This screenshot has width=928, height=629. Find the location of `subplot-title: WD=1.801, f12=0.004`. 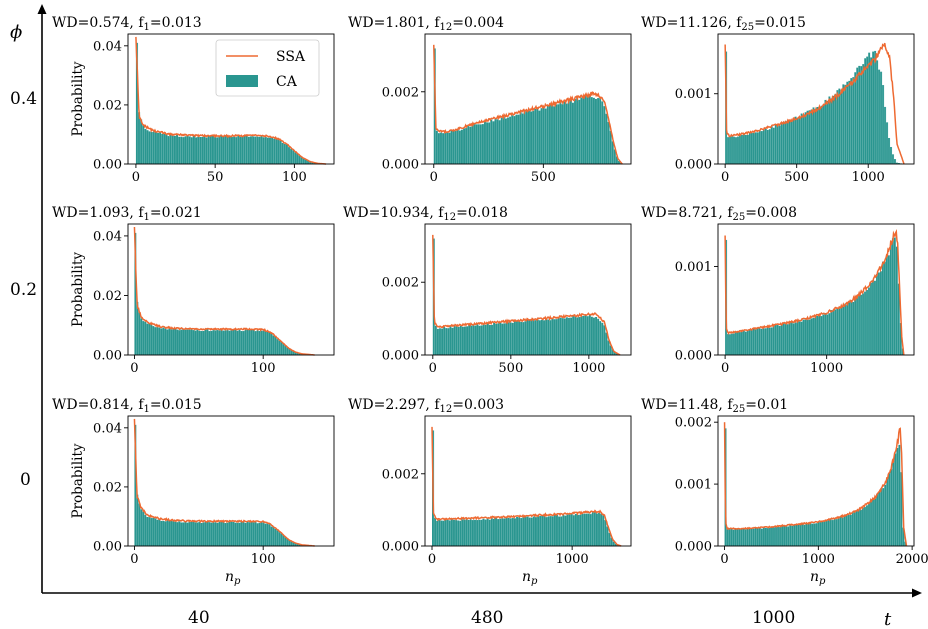

subplot-title: WD=1.801, f12=0.004 is located at coordinates (426, 24).